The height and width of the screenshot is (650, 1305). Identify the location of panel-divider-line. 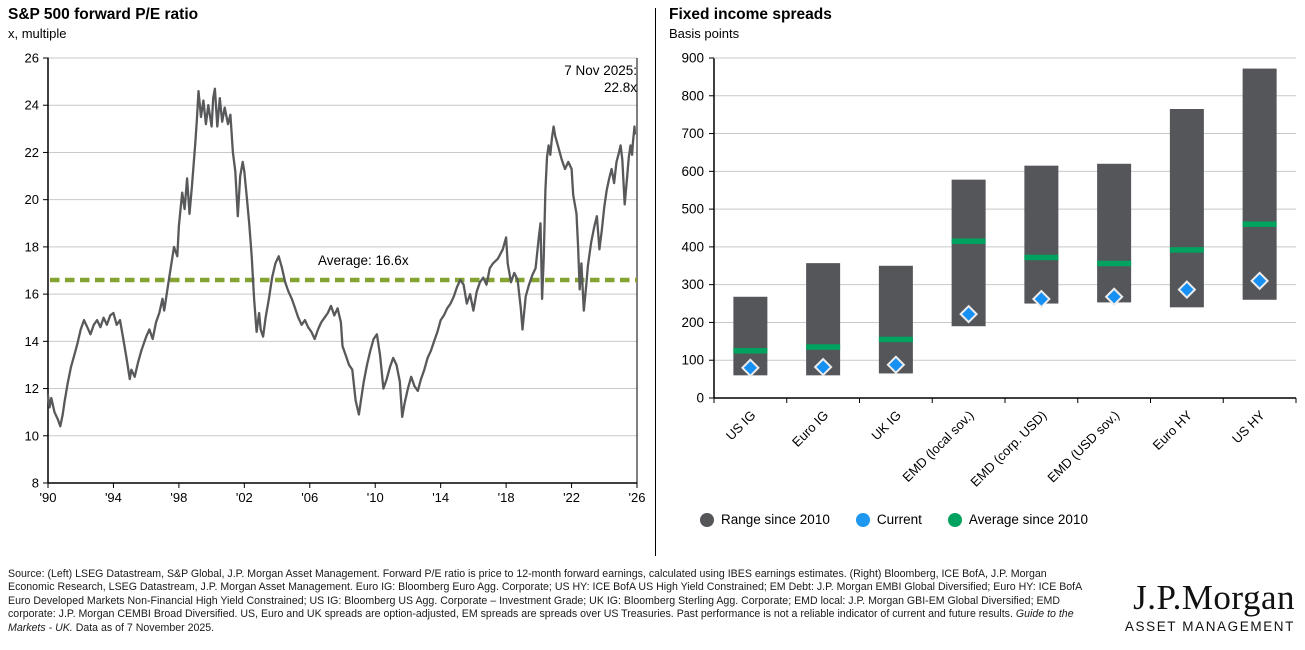
(655, 282).